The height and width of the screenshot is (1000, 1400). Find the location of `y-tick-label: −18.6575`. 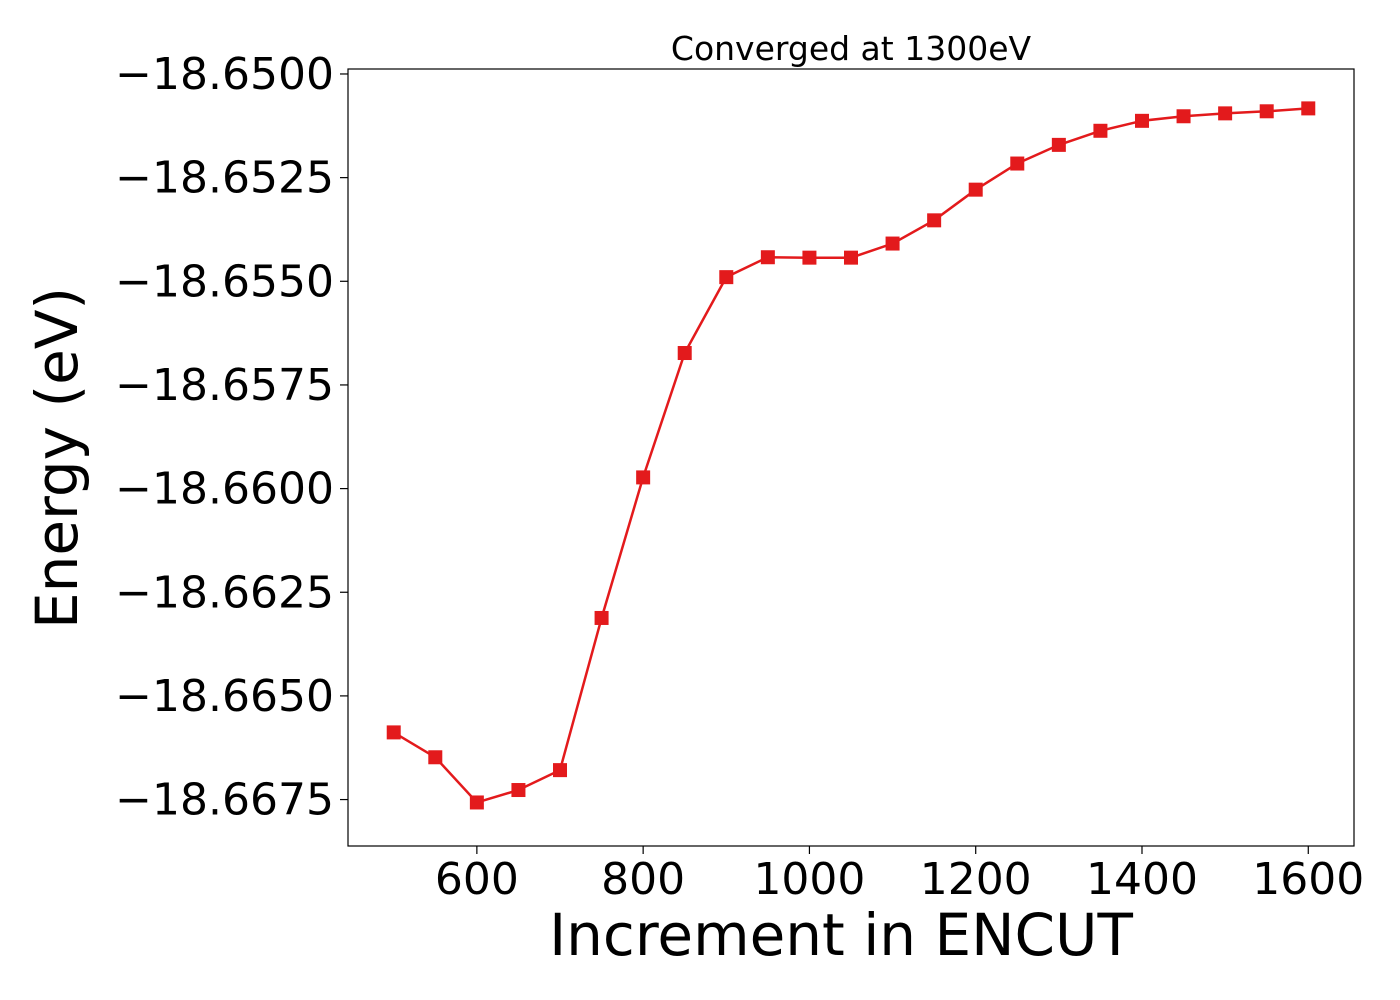

y-tick-label: −18.6575 is located at coordinates (224, 385).